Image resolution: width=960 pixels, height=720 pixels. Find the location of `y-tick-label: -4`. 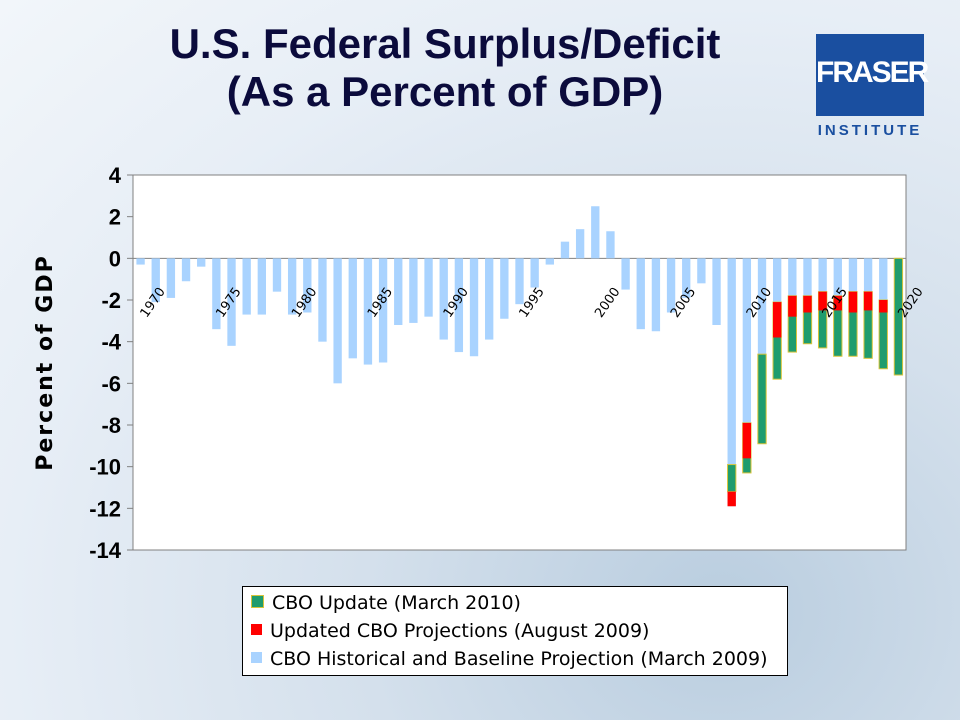

y-tick-label: -4 is located at coordinates (111, 342).